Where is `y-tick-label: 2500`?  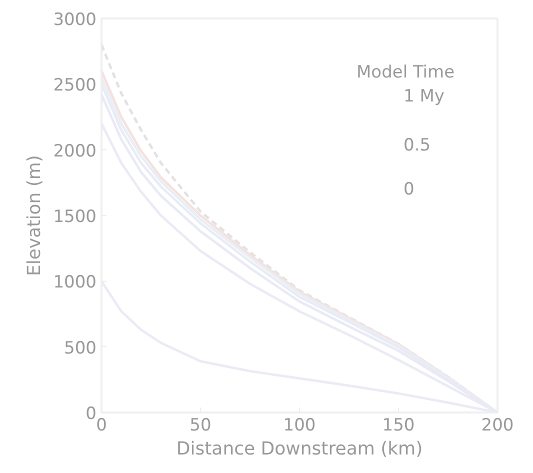
y-tick-label: 2500 is located at coordinates (74, 86).